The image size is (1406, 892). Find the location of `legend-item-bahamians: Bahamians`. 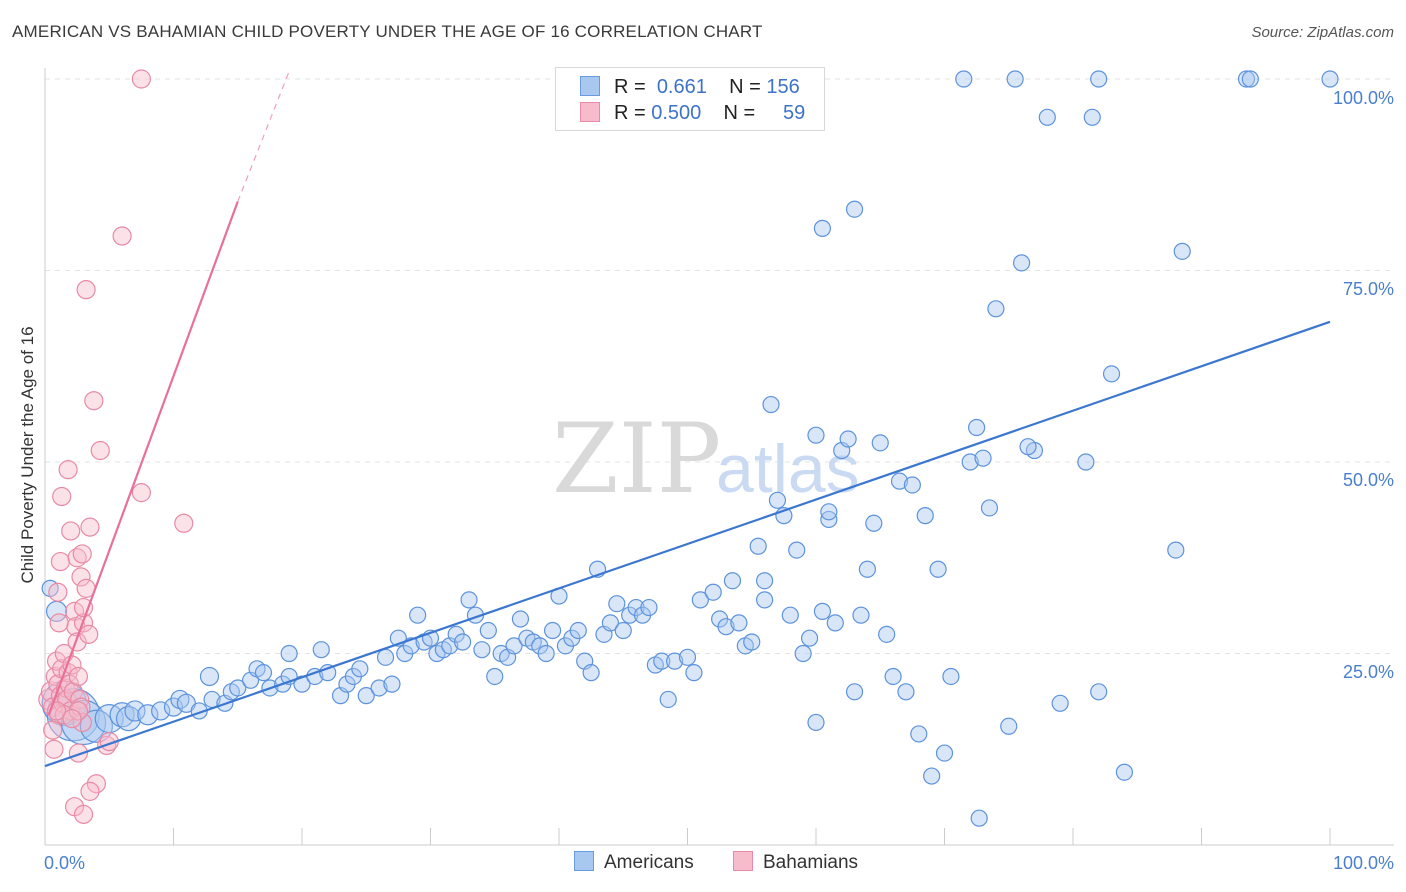

legend-item-bahamians: Bahamians is located at coordinates (795, 862).